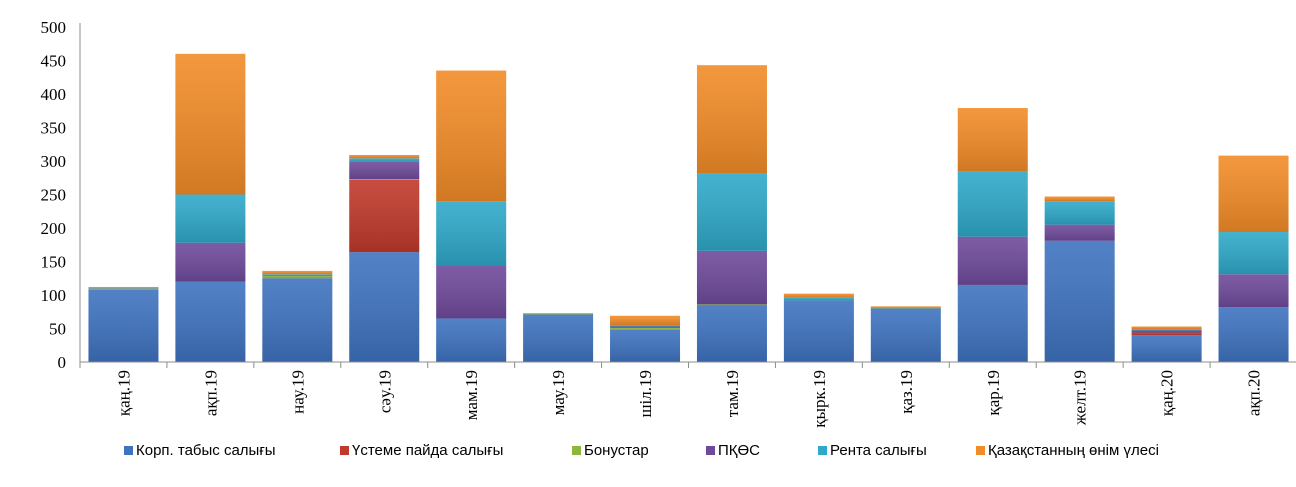  I want to click on y-tick-label: 450, so click(54, 61).